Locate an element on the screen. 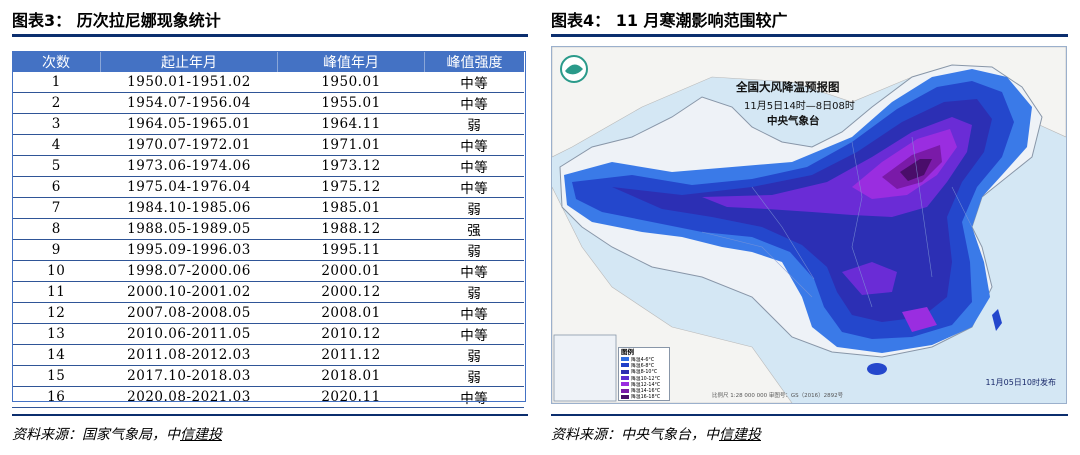  legend-item: 降温10-12°C is located at coordinates (644, 378).